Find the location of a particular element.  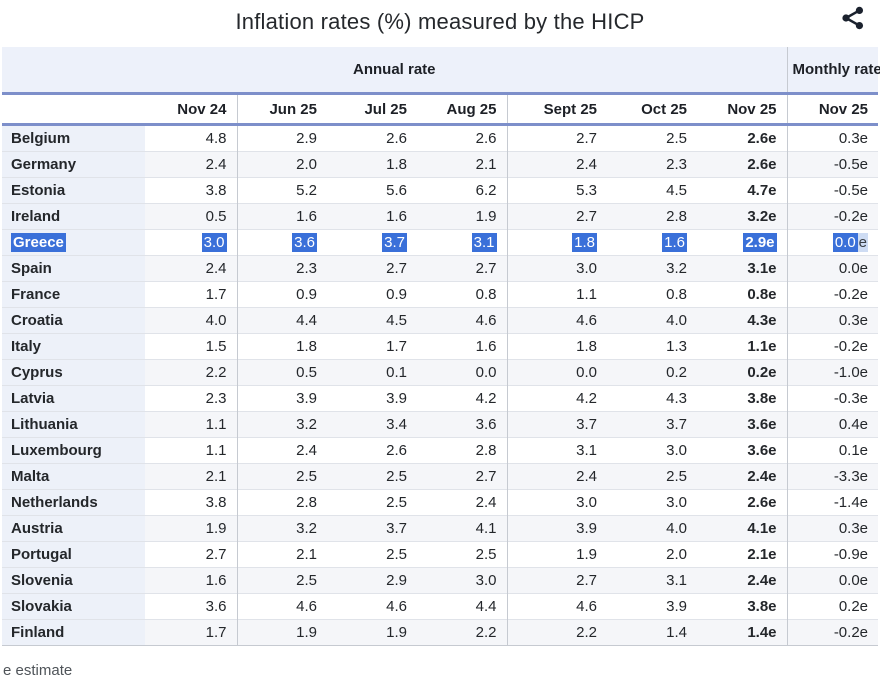

annual-estimate-cell: 2.9e is located at coordinates (742, 242).